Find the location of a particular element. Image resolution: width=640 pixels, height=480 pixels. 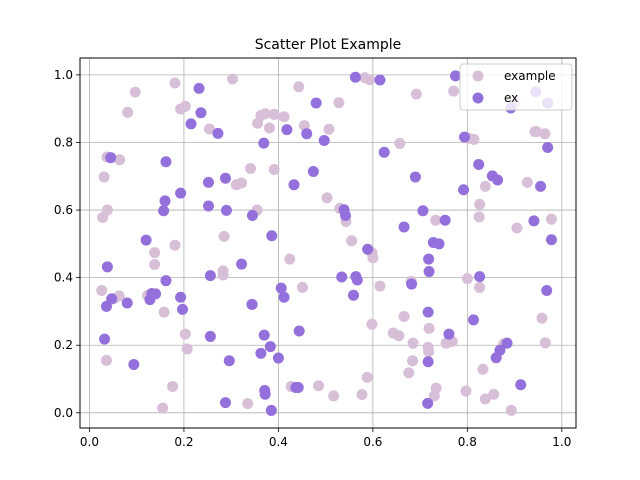

legend: example ex is located at coordinates (516, 87).